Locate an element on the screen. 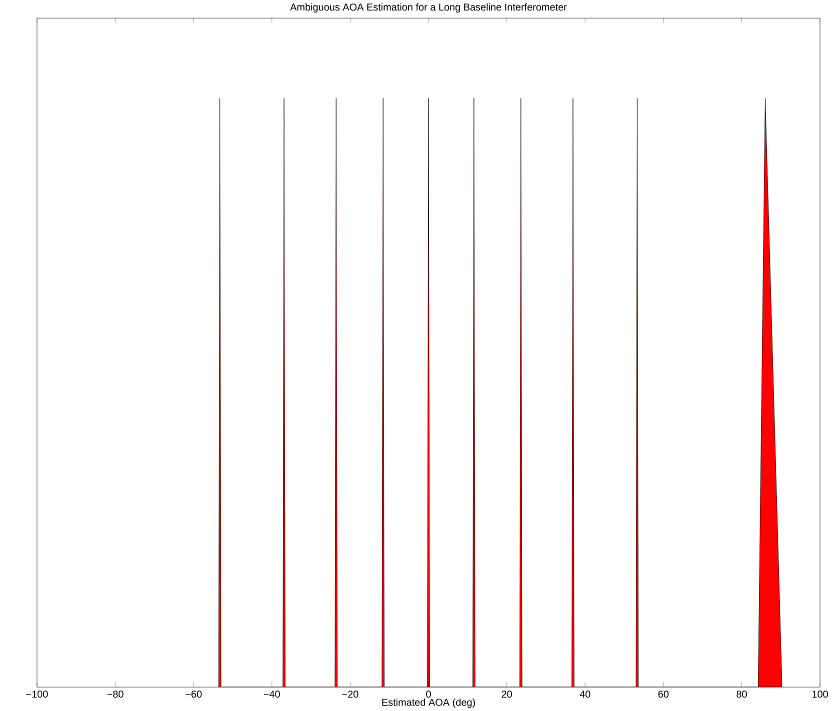 Image resolution: width=837 pixels, height=711 pixels. x-tick-label: −100 is located at coordinates (37, 694).